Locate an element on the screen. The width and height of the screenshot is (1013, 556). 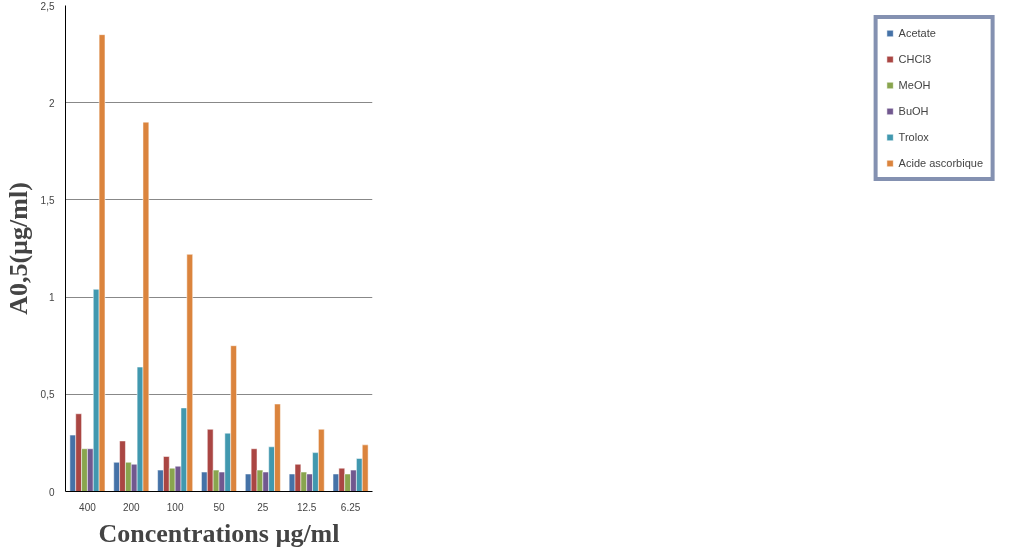
legend-label: MeOH is located at coordinates (914, 85).